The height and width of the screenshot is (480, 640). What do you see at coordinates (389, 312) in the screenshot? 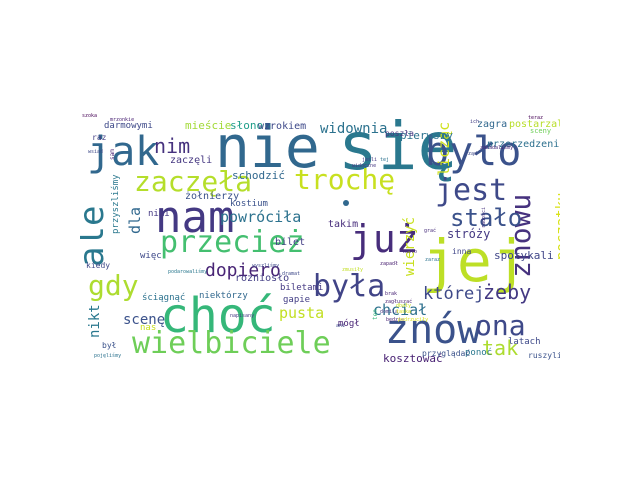
I see `word: domila` at bounding box center [389, 312].